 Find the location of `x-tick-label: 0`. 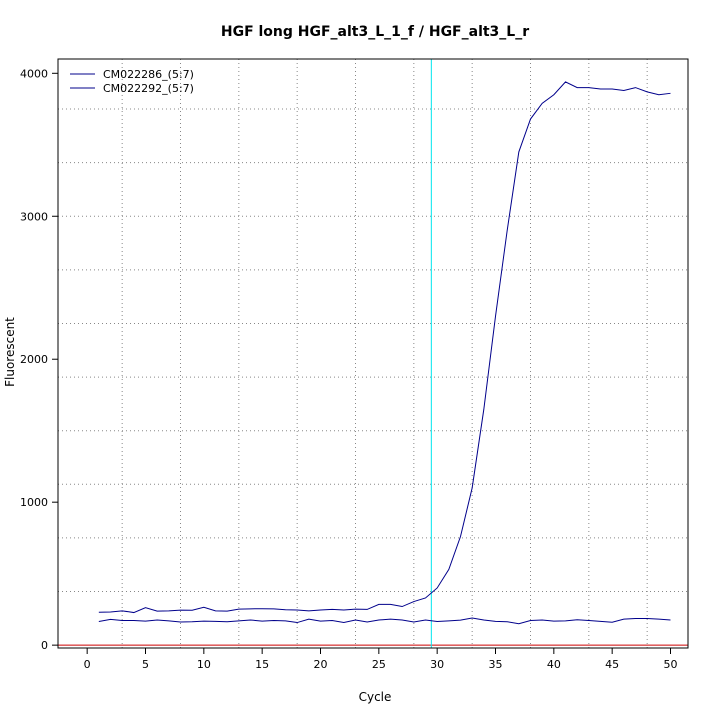

x-tick-label: 0 is located at coordinates (87, 664).